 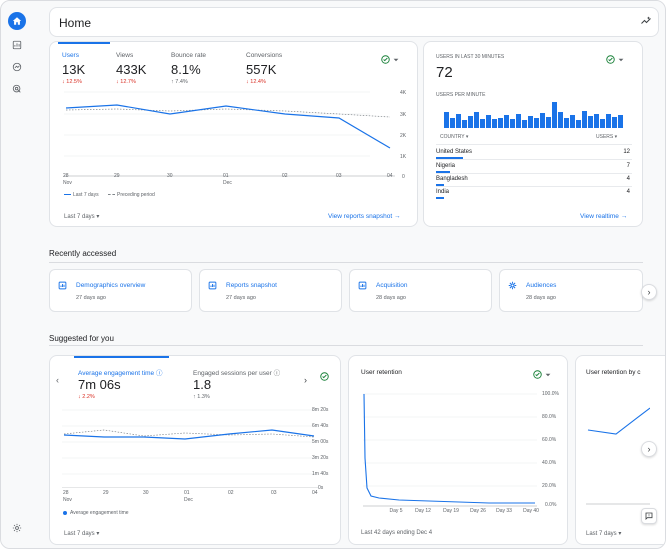 I want to click on x-tick-label: 29, so click(x=106, y=493).